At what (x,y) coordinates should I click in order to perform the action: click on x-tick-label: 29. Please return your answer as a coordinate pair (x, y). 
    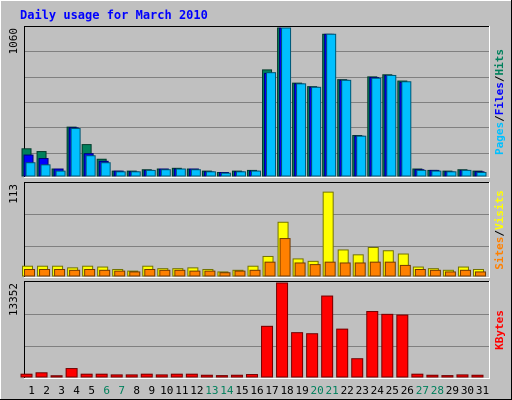
    Looking at the image, I should click on (452, 390).